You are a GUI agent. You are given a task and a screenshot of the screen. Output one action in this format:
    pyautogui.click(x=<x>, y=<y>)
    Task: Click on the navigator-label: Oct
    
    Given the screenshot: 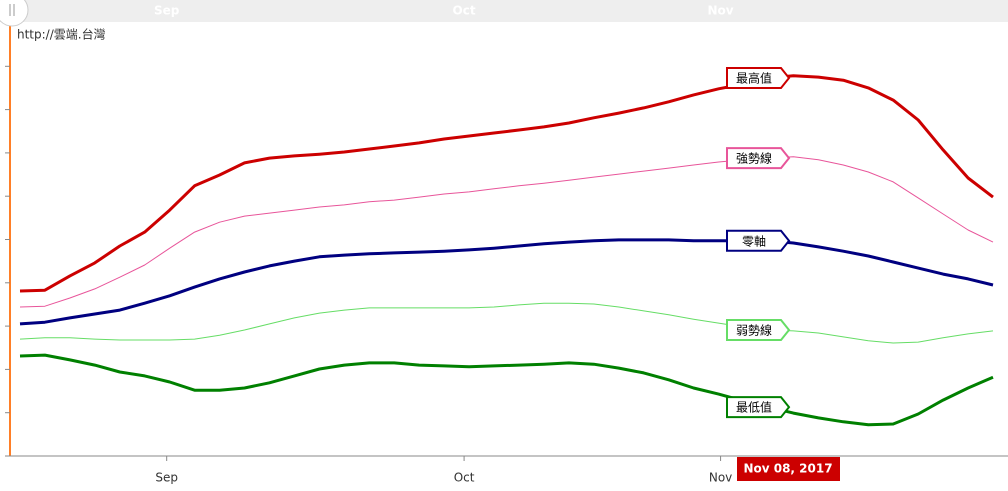 What is the action you would take?
    pyautogui.click(x=464, y=11)
    